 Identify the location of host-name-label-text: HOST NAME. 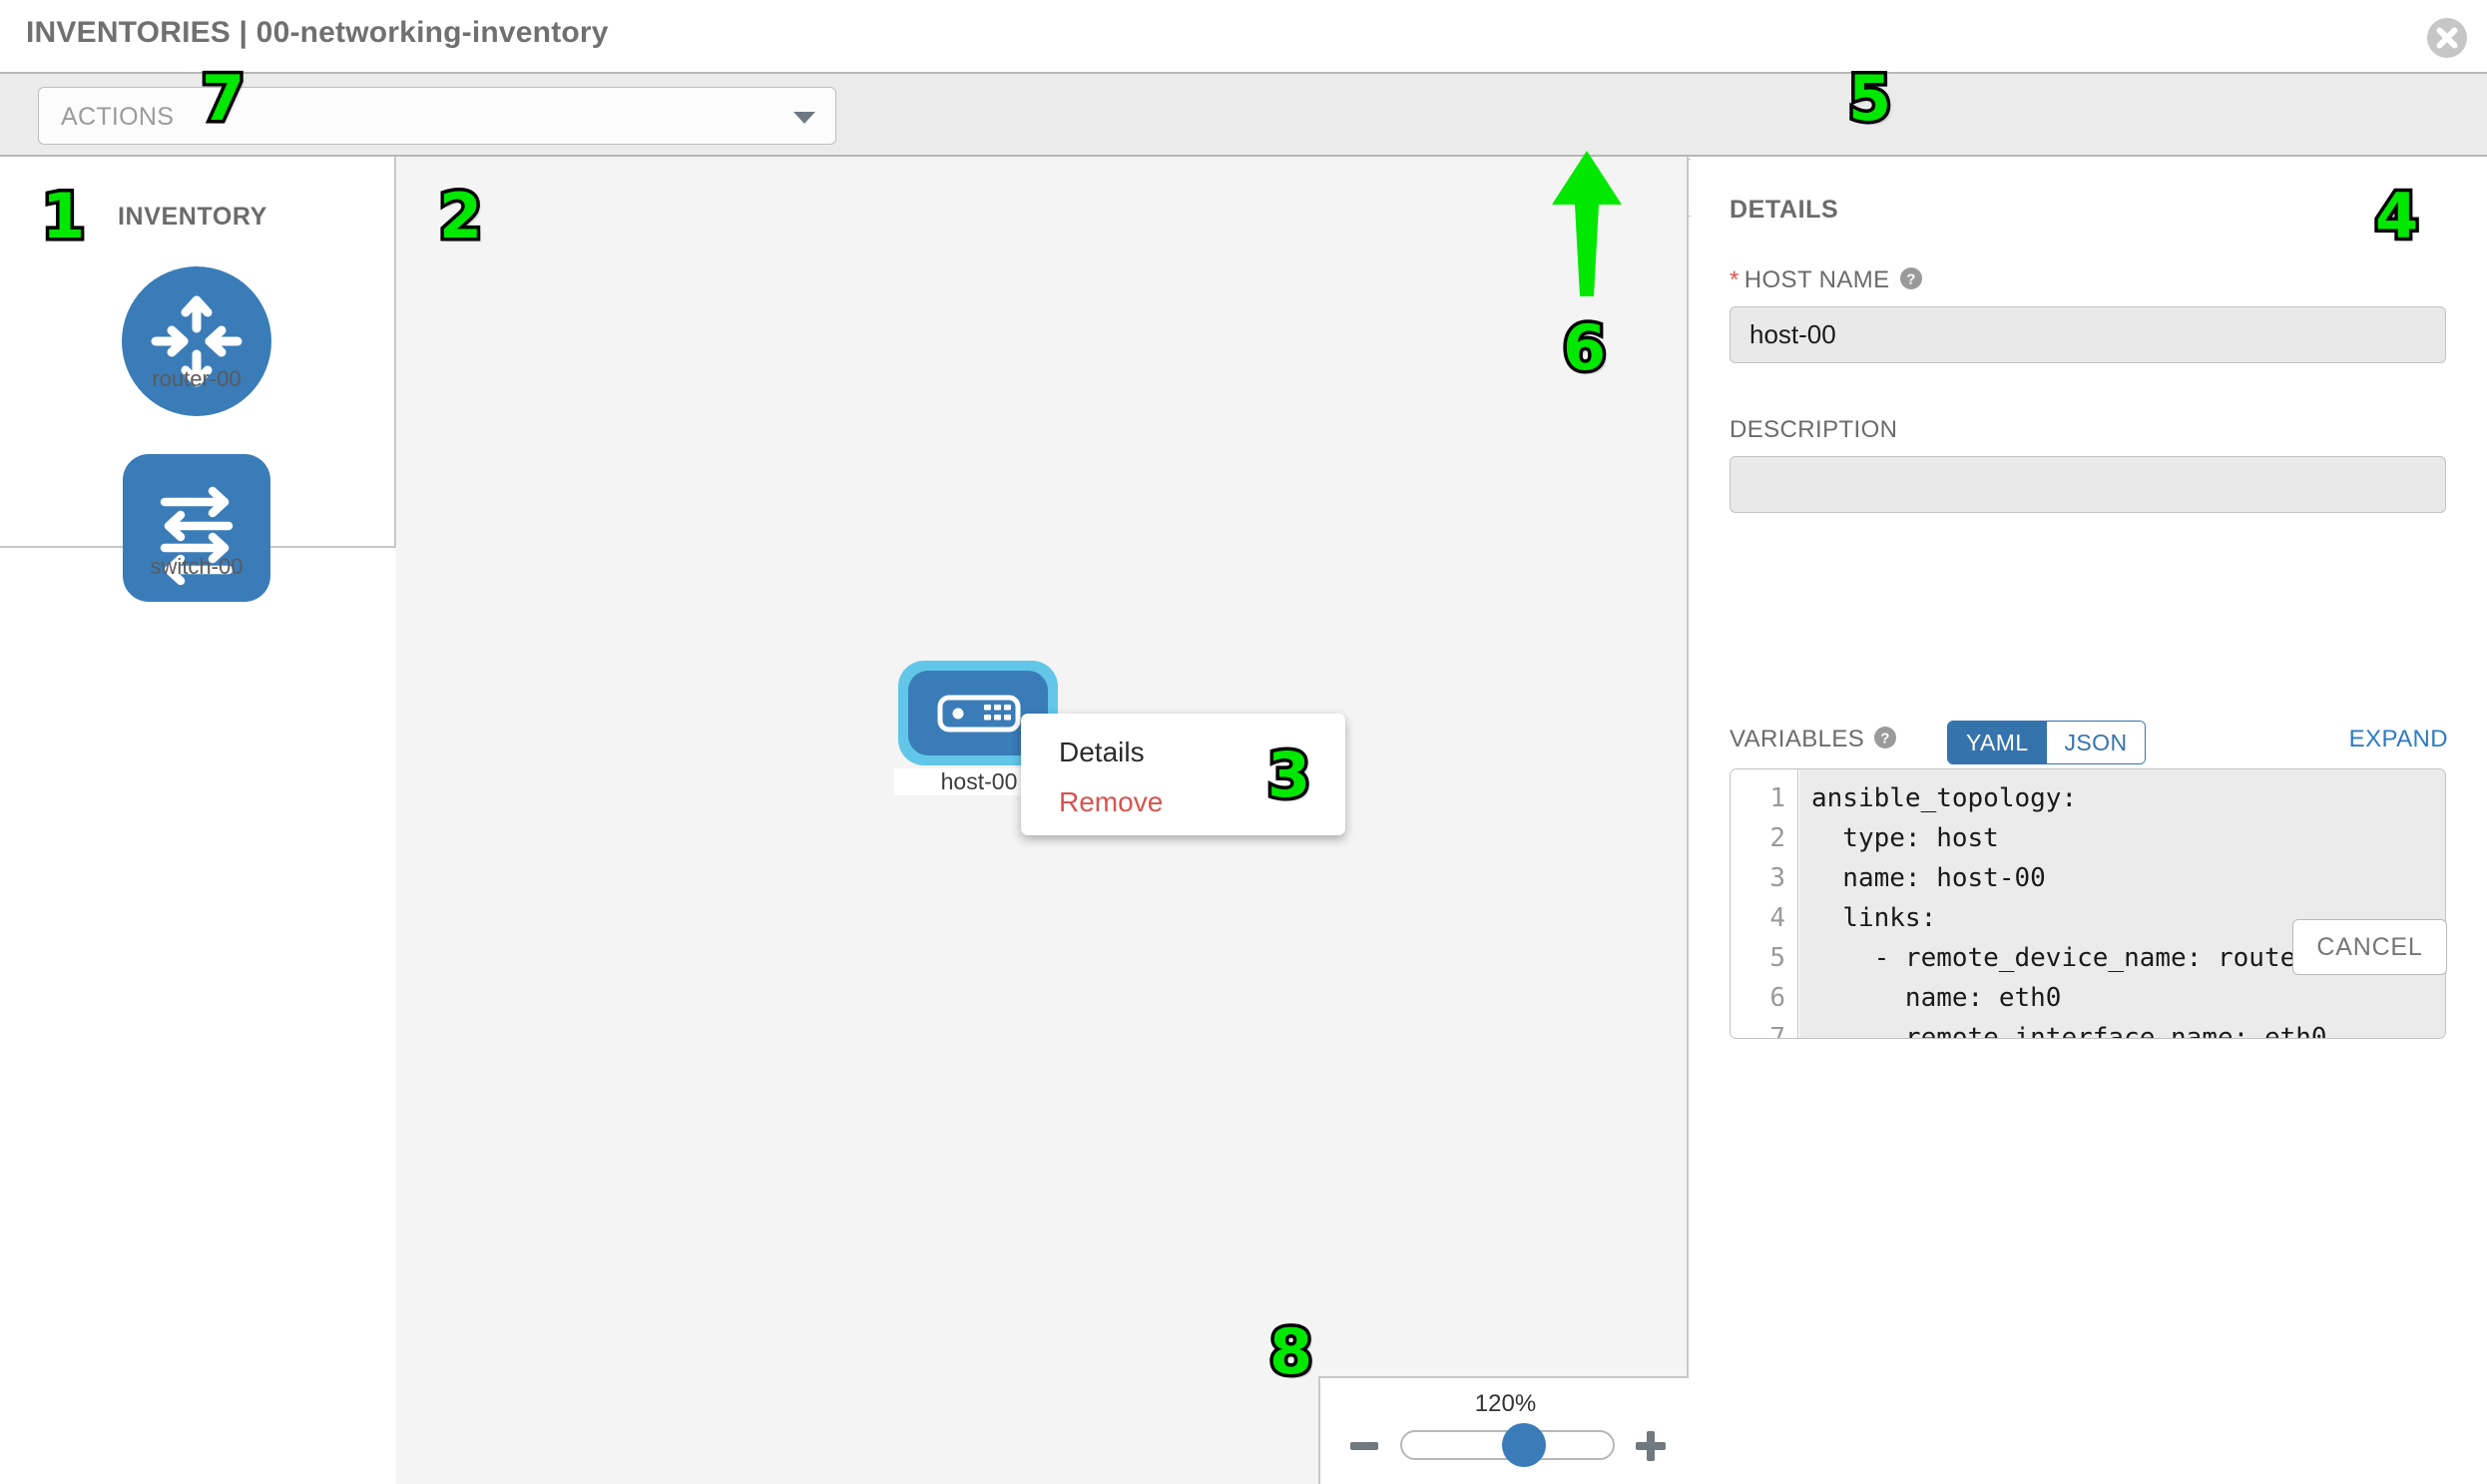
(1816, 279).